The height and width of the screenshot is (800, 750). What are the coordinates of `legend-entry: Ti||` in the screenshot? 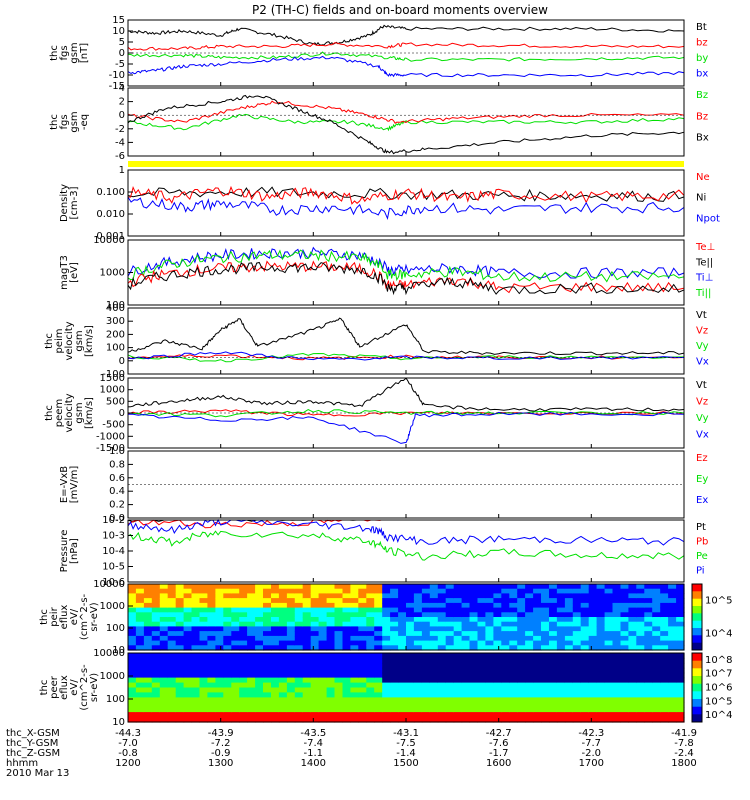 It's located at (703, 293).